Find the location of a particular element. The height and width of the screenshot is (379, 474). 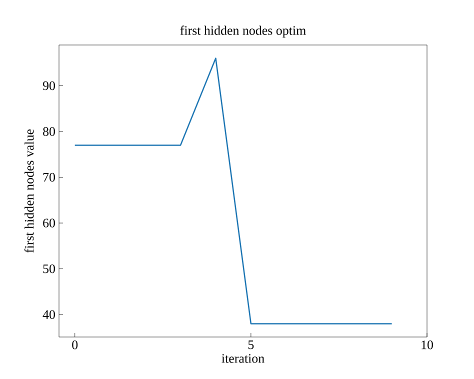

y-tick-label: 50 is located at coordinates (49, 269).